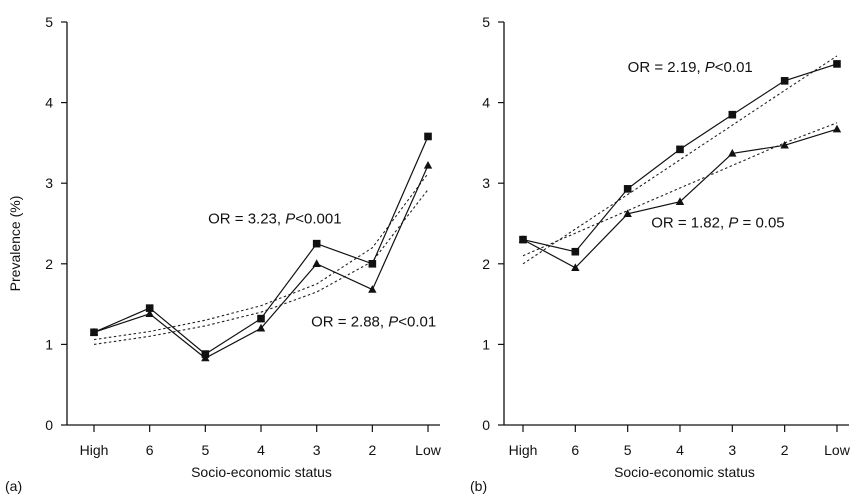  Describe the element at coordinates (349, 322) in the screenshot. I see `annotation-part: OR = 2.88,` at that location.